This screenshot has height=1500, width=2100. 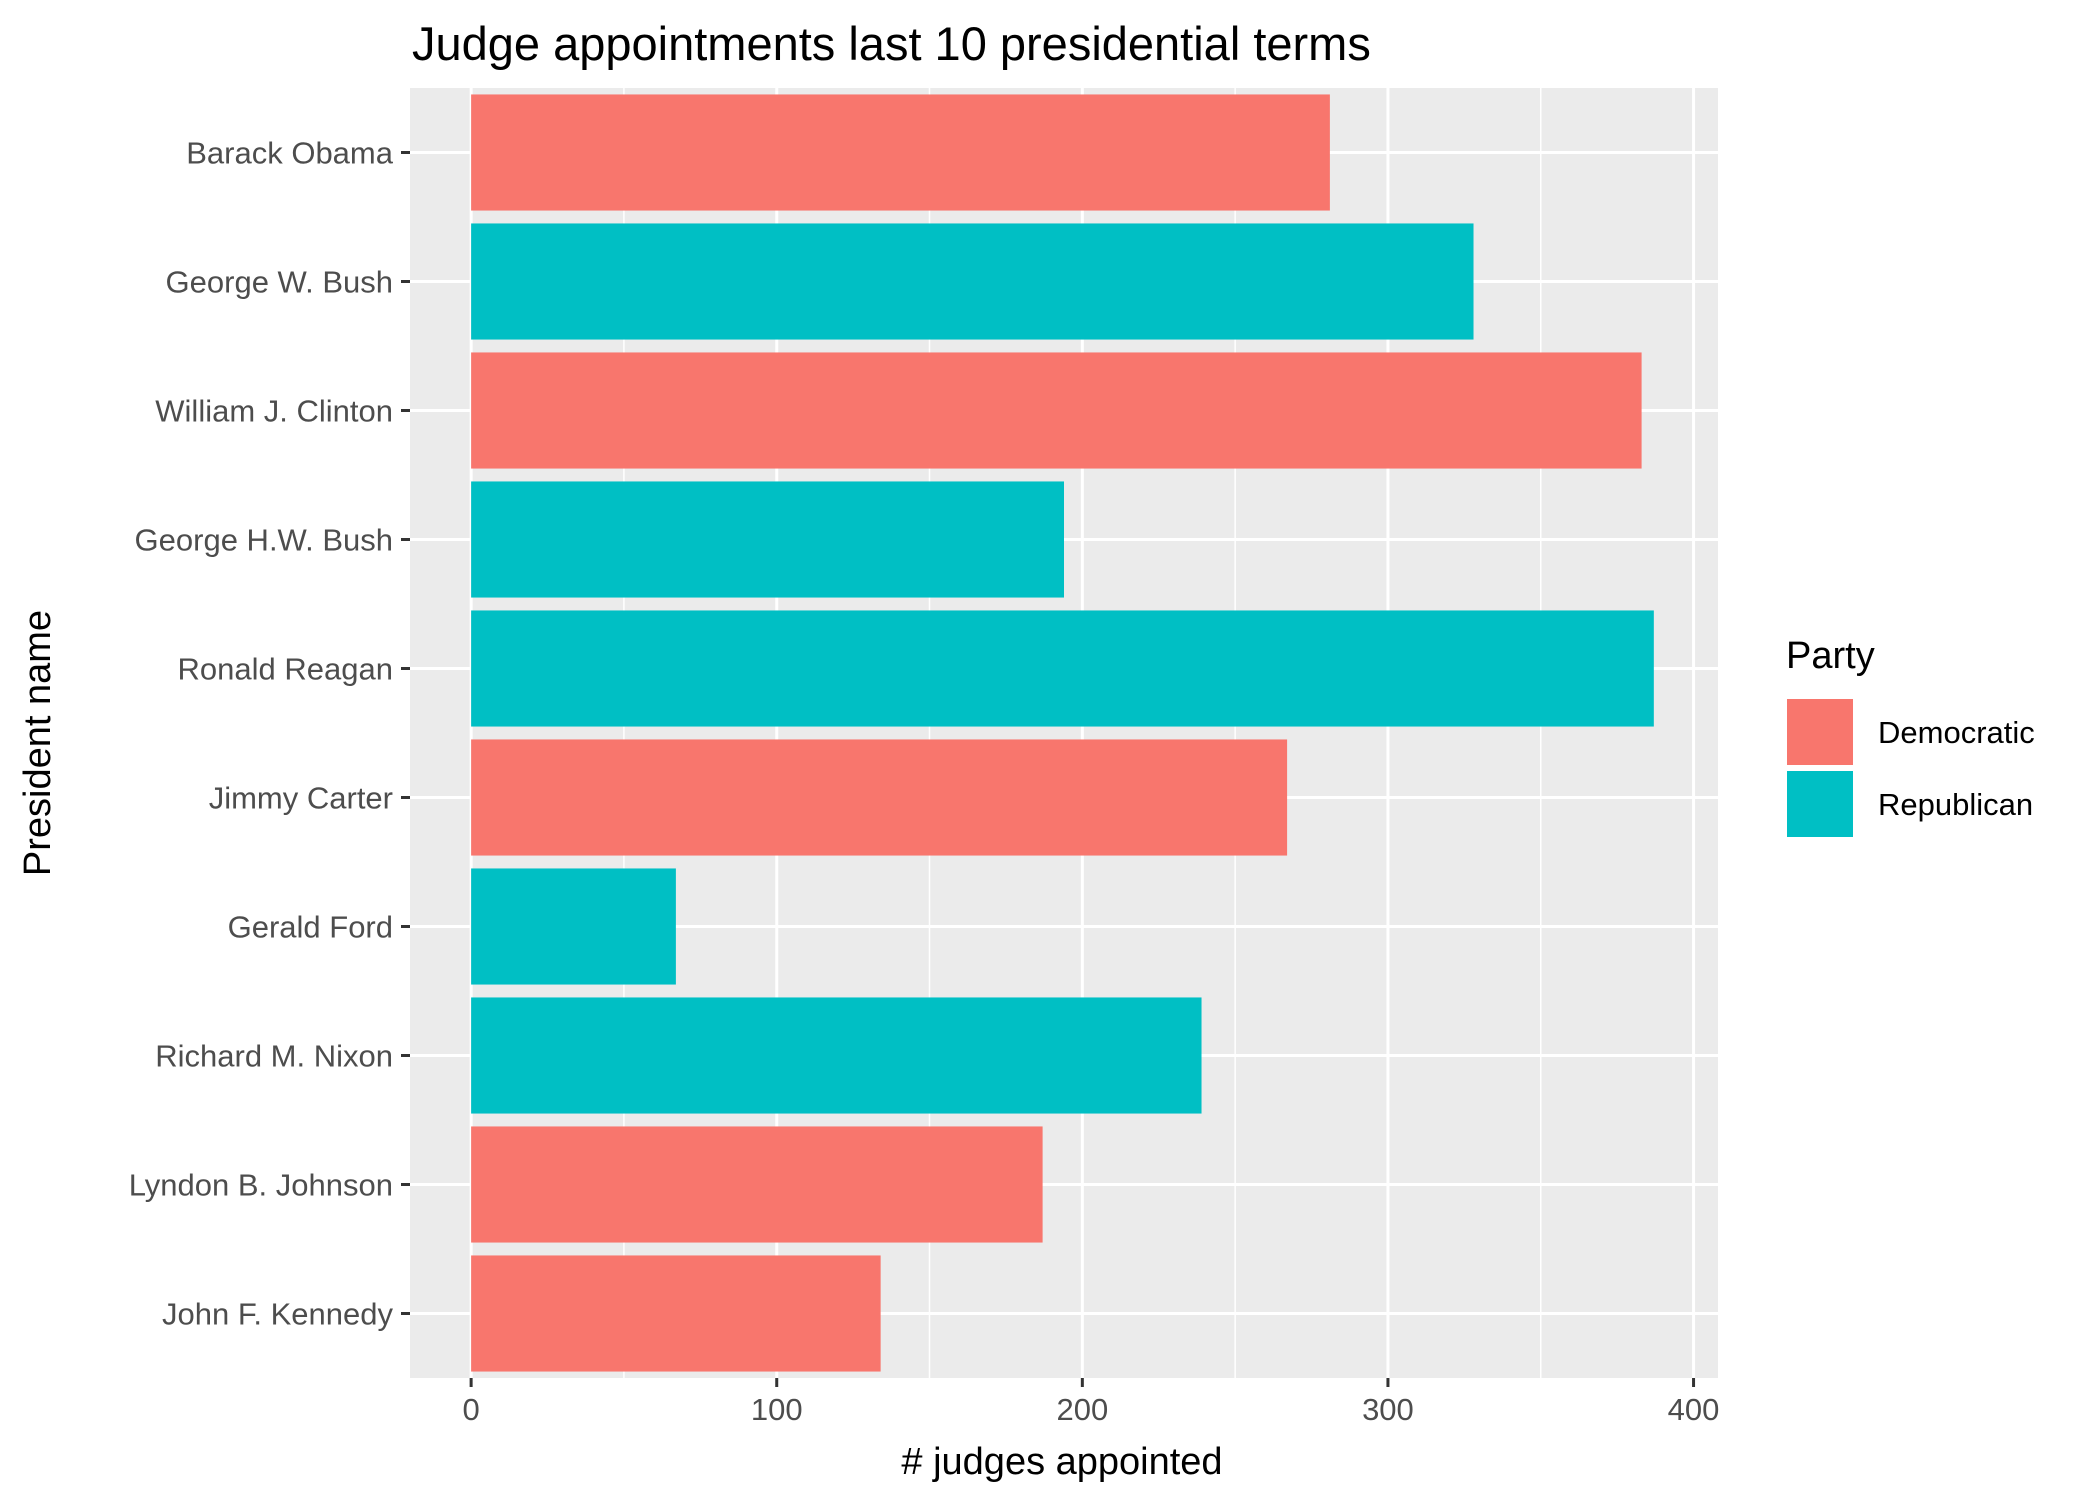 What do you see at coordinates (879, 797) in the screenshot?
I see `bar-jimmy-carter` at bounding box center [879, 797].